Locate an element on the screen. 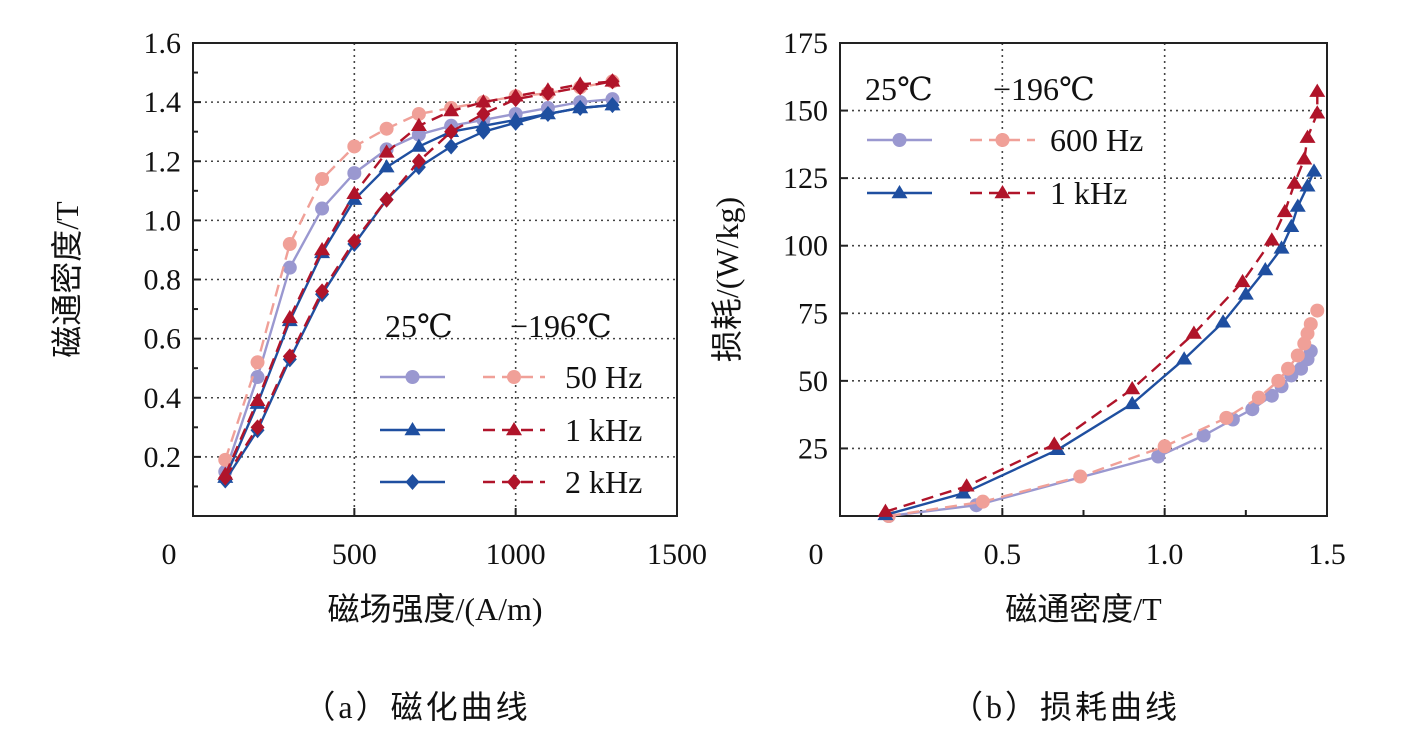  x-axis-label: 磁场强度/(A/m) is located at coordinates (434, 609).